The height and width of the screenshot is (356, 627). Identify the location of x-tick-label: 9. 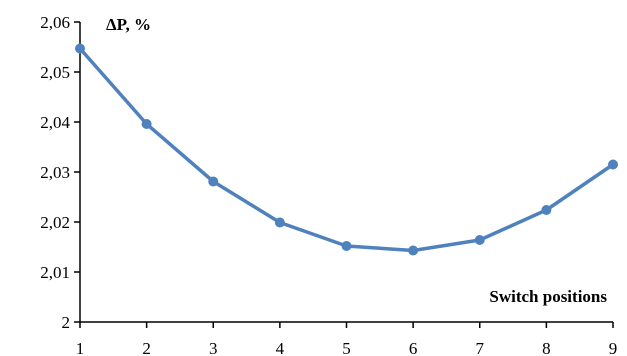
(613, 347).